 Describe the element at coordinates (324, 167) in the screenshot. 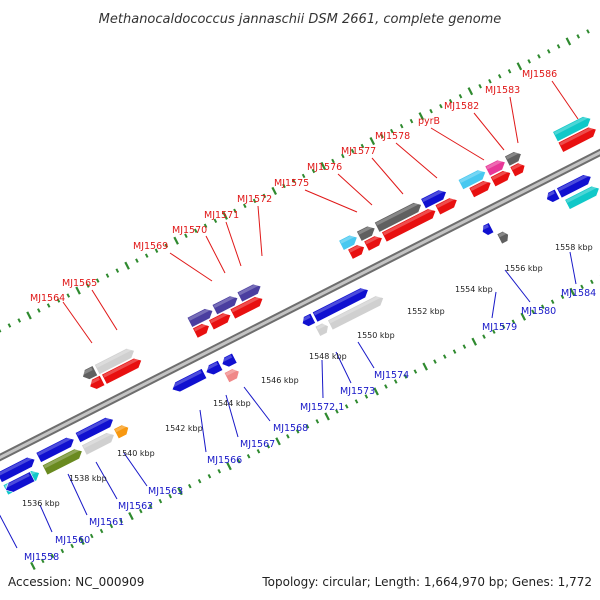

I see `gene-label: MJ1576` at that location.